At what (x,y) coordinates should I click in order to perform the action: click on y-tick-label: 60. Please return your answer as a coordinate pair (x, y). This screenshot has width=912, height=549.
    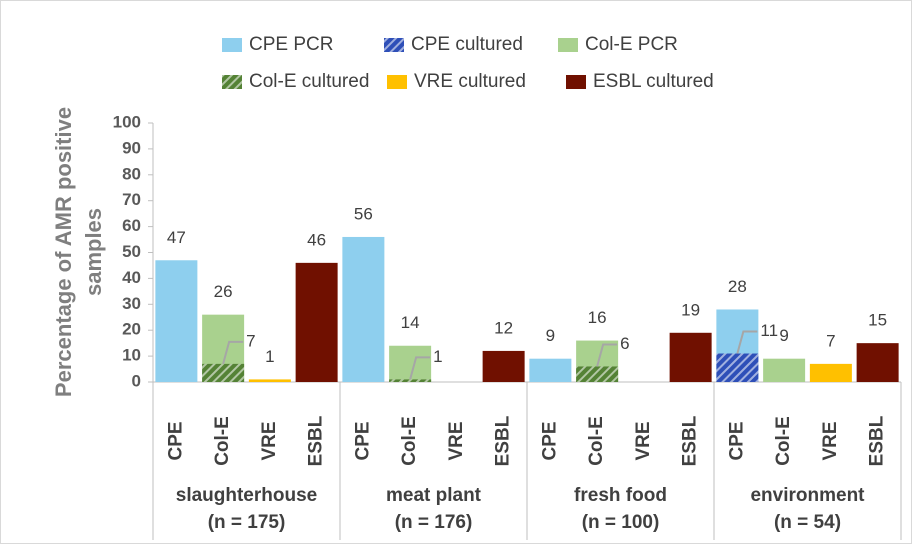
    Looking at the image, I should click on (131, 225).